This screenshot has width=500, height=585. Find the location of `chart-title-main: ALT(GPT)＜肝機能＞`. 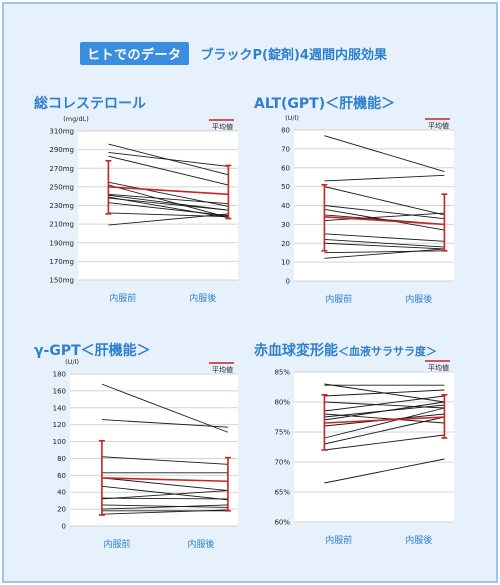

chart-title-main: ALT(GPT)＜肝機能＞ is located at coordinates (325, 104).